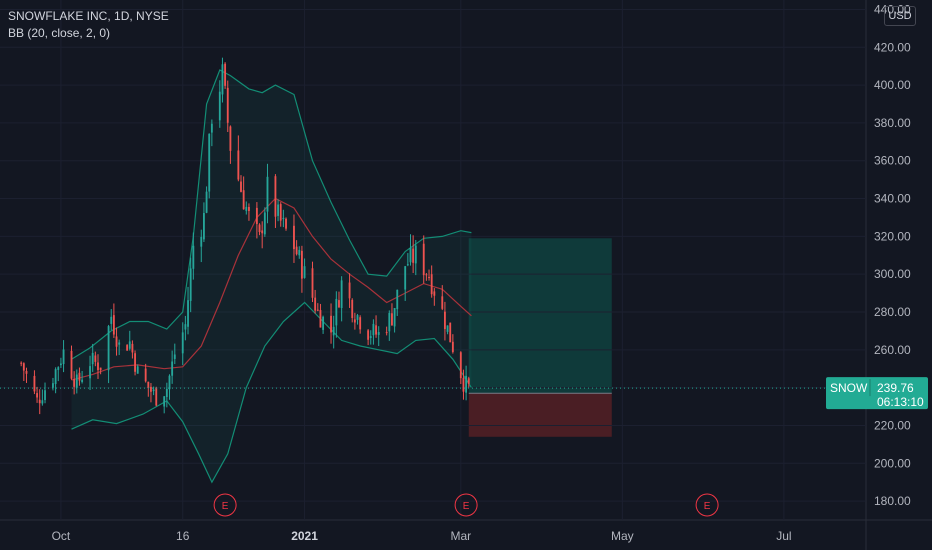  I want to click on position-zones, so click(540, 337).